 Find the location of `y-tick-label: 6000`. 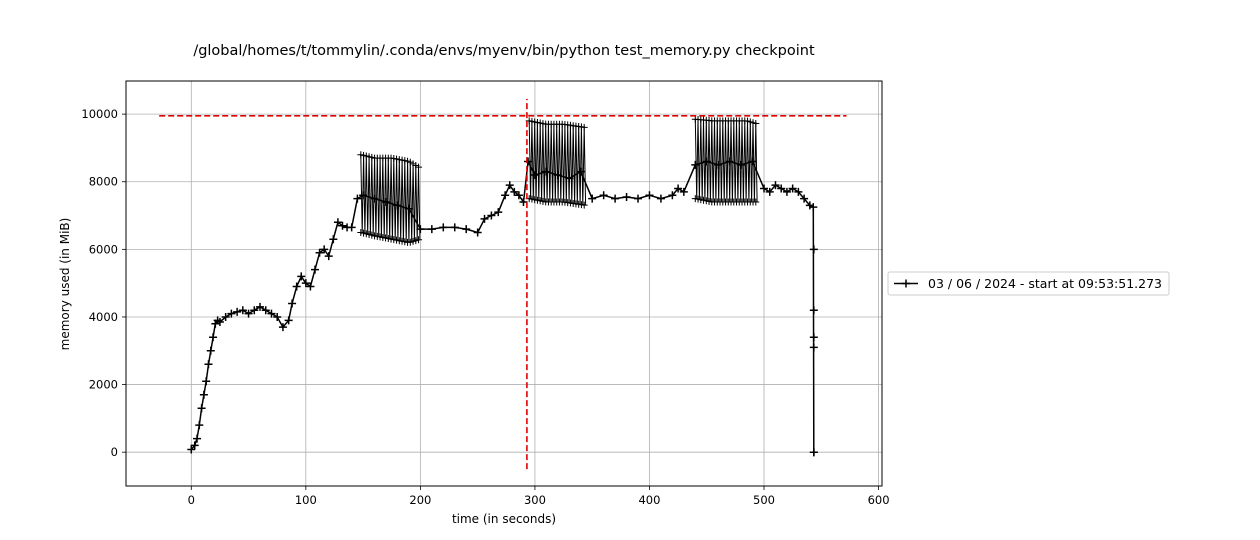

y-tick-label: 6000 is located at coordinates (103, 249).